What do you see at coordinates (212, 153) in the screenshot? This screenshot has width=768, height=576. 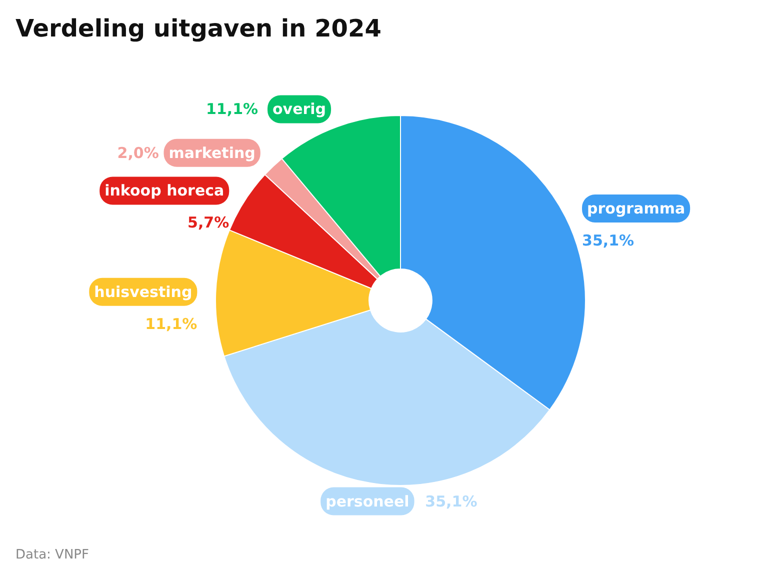 I see `slice-label: marketing` at bounding box center [212, 153].